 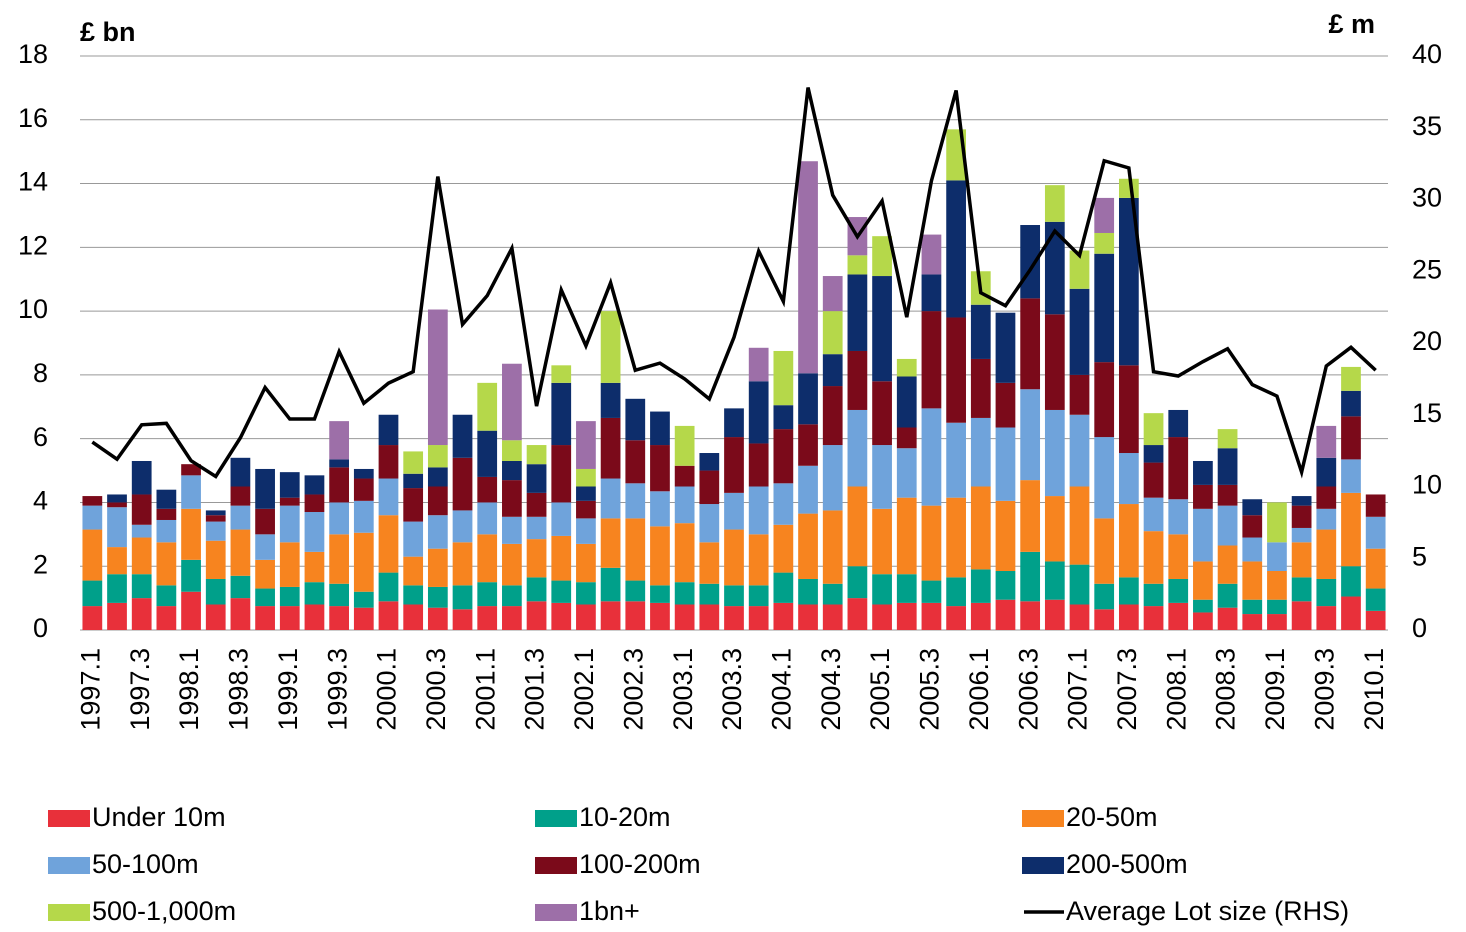 What do you see at coordinates (108, 32) in the screenshot?
I see `y-axis-label: £ bn` at bounding box center [108, 32].